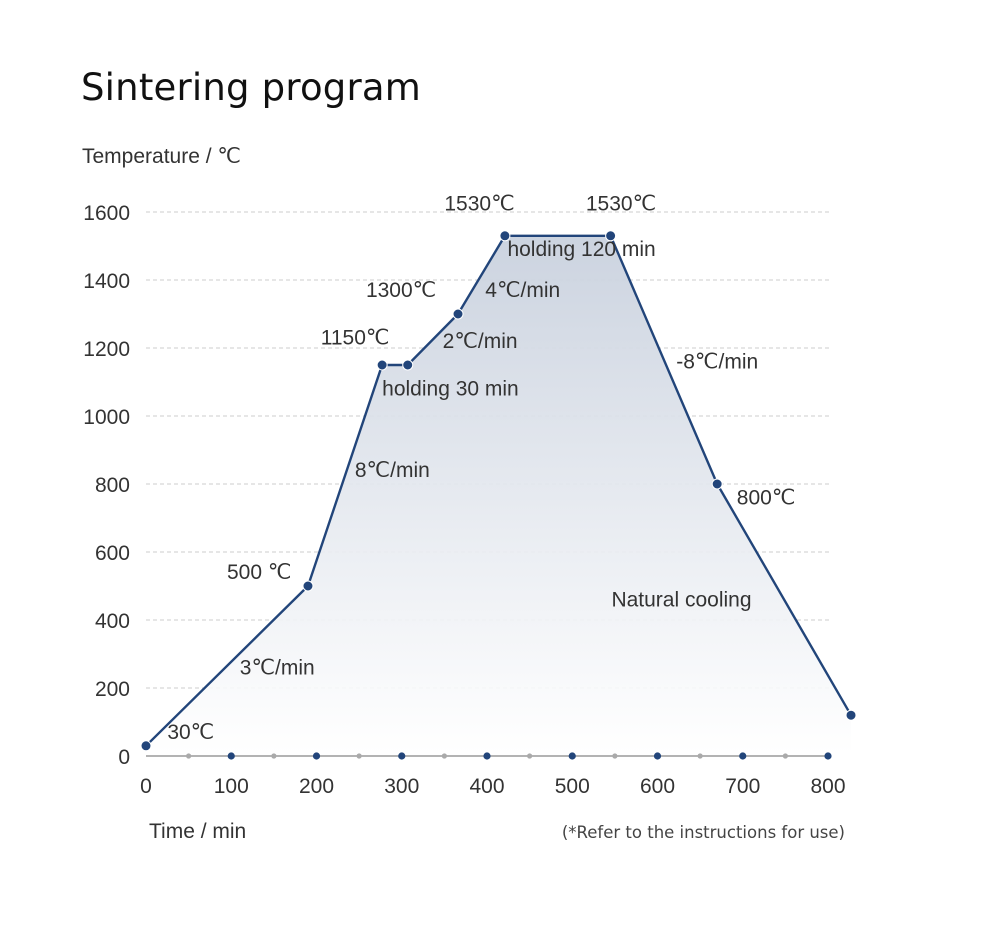 The width and height of the screenshot is (1008, 940). I want to click on x-tick-label: 0, so click(146, 786).